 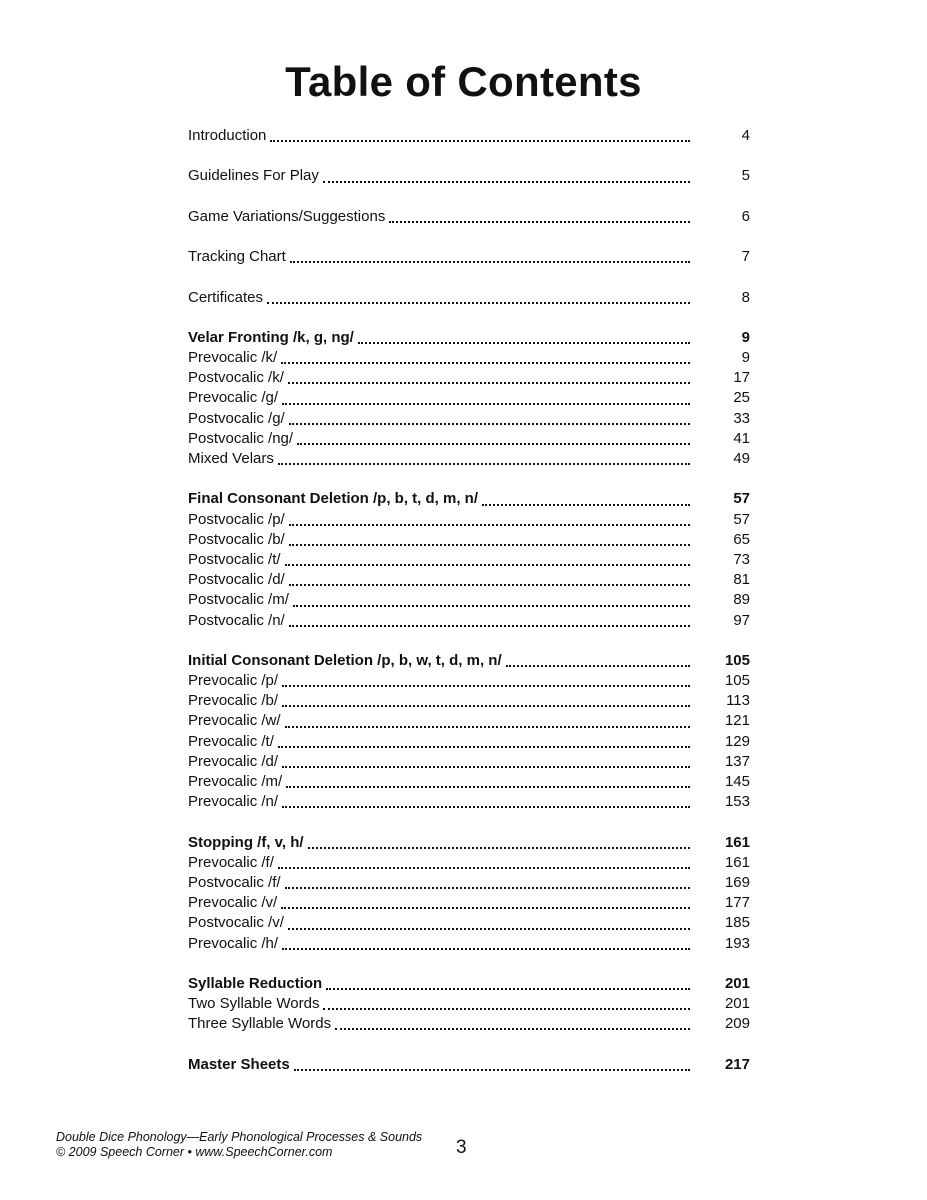 What do you see at coordinates (469, 439) in the screenshot?
I see `toc-entry: Postvocalic /ng/41` at bounding box center [469, 439].